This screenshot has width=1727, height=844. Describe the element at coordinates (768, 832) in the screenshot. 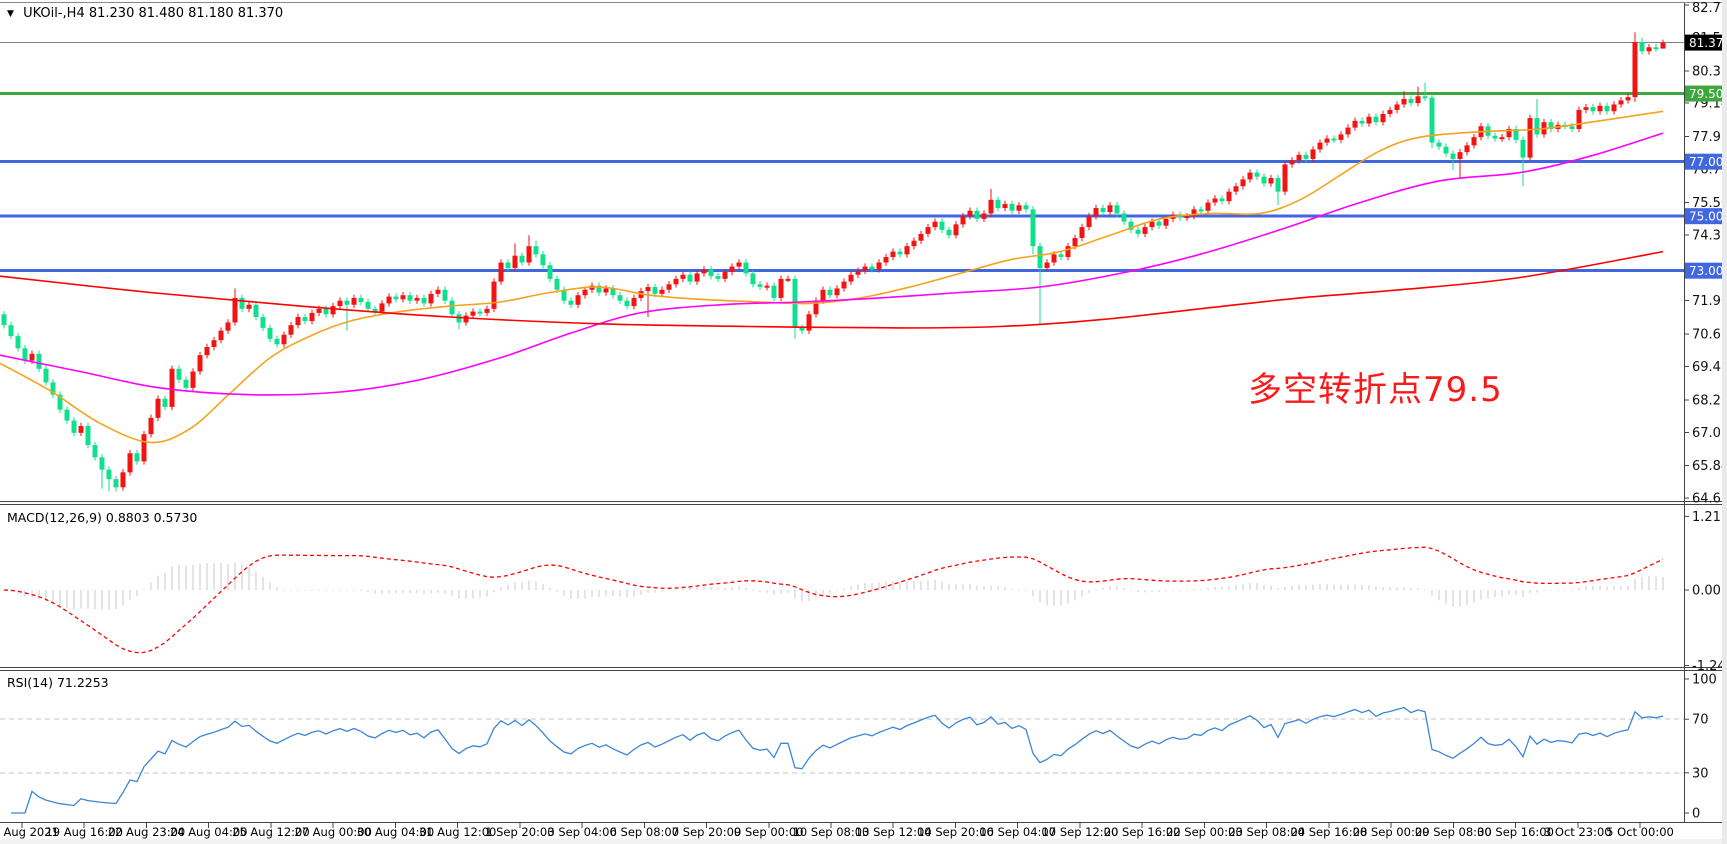

I see `time-axis-label: 9 Sep 00:00` at that location.